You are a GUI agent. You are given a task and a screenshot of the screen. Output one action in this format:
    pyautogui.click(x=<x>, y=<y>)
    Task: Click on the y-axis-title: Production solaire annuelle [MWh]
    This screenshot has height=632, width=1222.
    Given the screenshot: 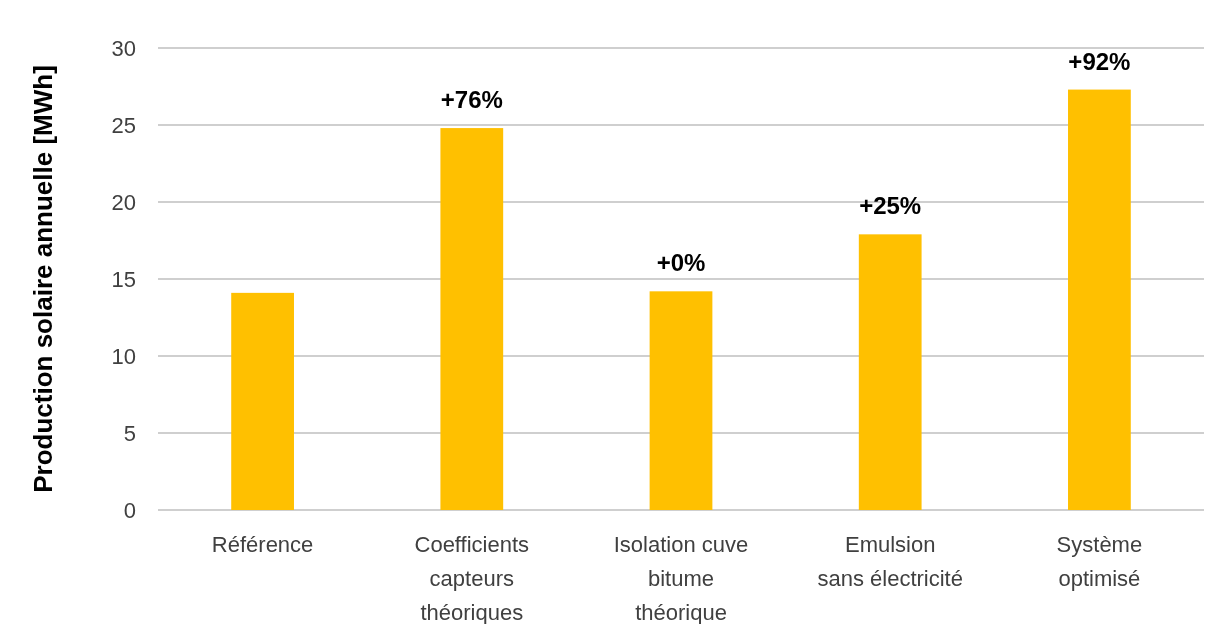 What is the action you would take?
    pyautogui.click(x=43, y=279)
    